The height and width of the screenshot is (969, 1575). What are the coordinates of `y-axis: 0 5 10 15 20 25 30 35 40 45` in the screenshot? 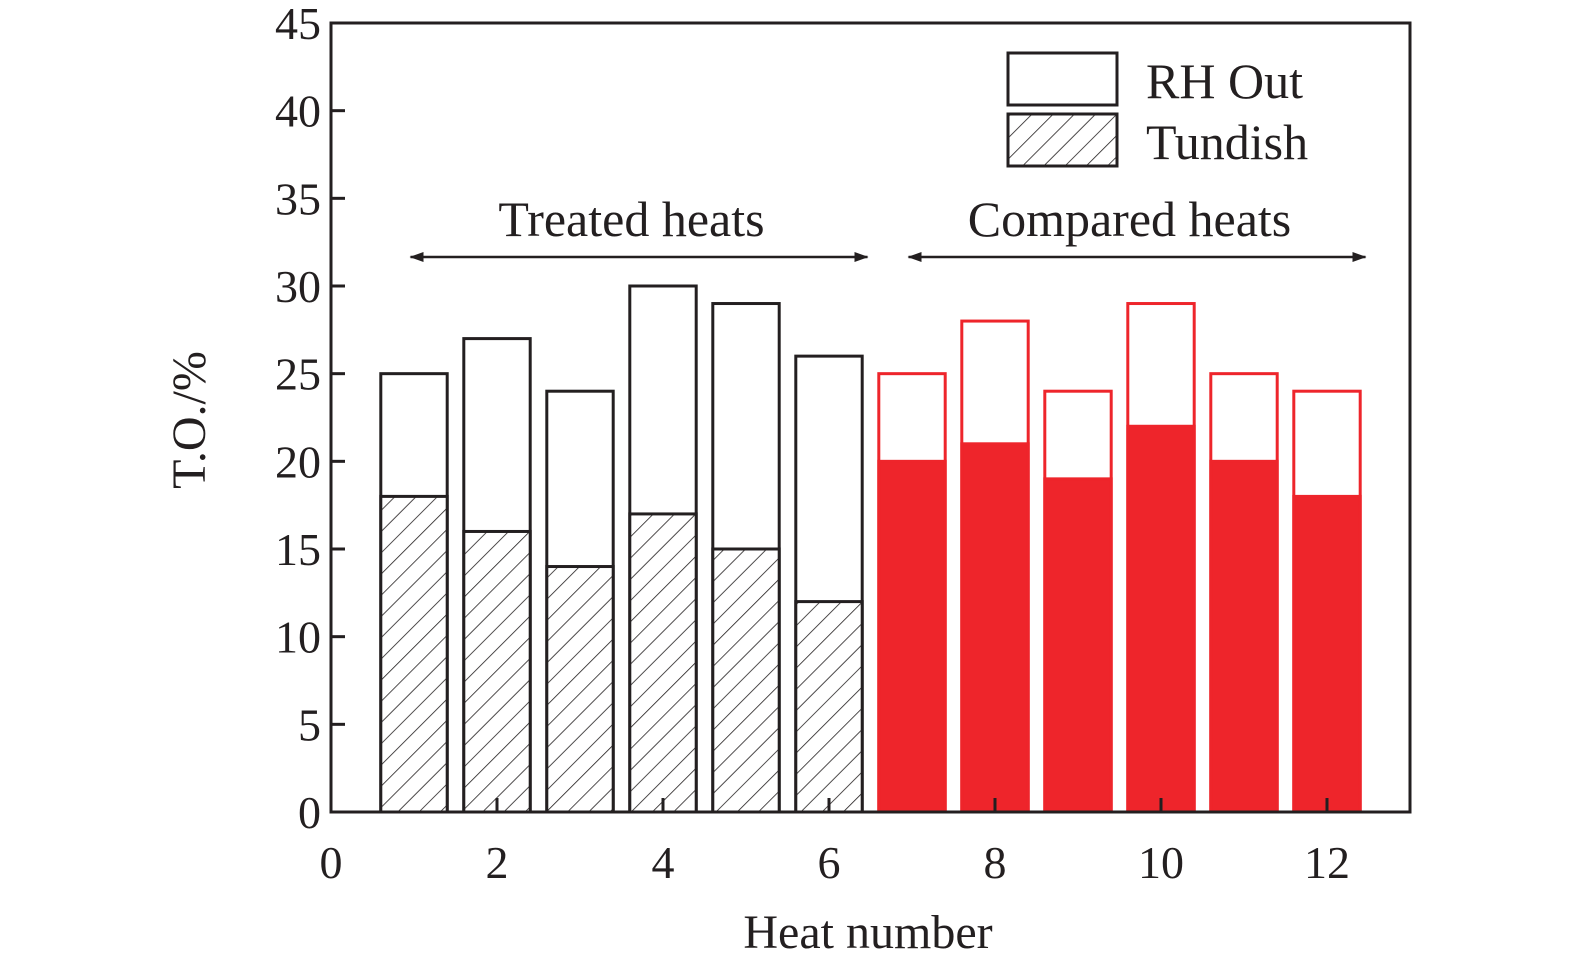 It's located at (310, 419).